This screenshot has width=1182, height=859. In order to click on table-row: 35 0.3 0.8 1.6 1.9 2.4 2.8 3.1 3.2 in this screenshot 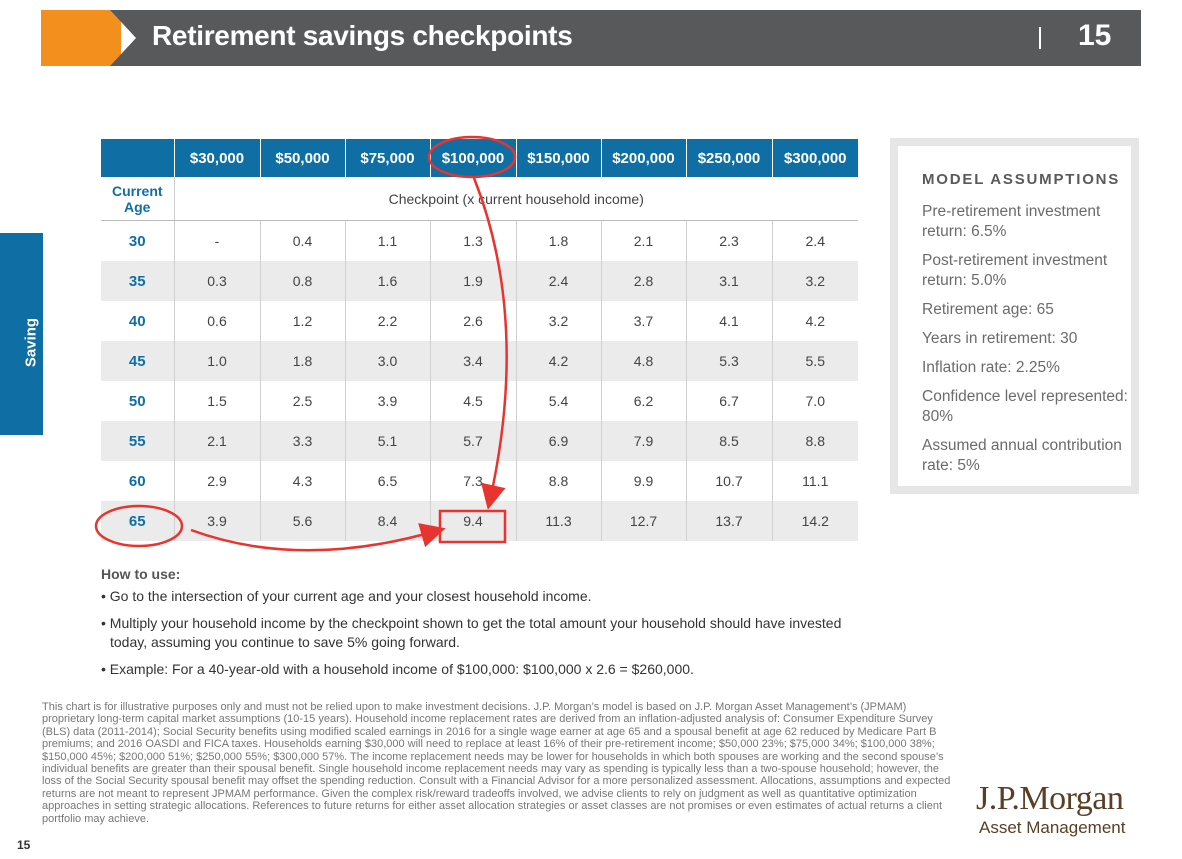, I will do `click(479, 281)`.